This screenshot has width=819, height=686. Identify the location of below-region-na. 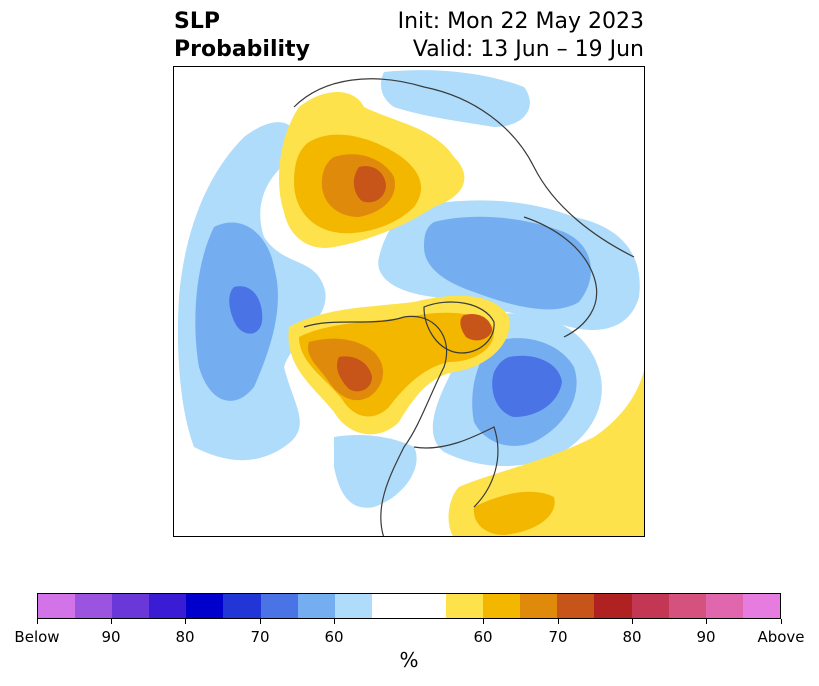
(375, 471).